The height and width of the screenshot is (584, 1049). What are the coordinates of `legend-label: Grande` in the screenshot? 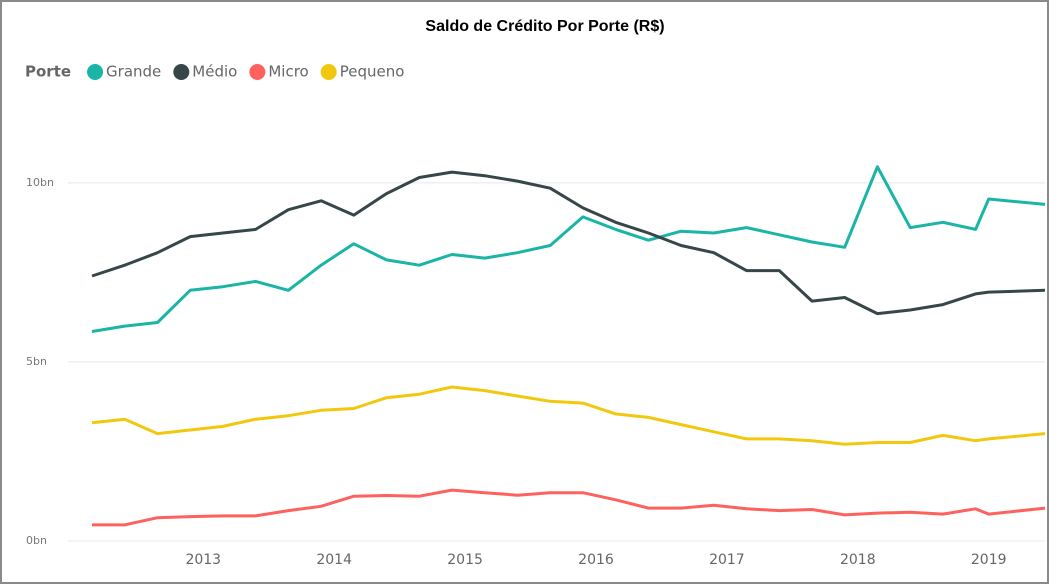 It's located at (133, 72).